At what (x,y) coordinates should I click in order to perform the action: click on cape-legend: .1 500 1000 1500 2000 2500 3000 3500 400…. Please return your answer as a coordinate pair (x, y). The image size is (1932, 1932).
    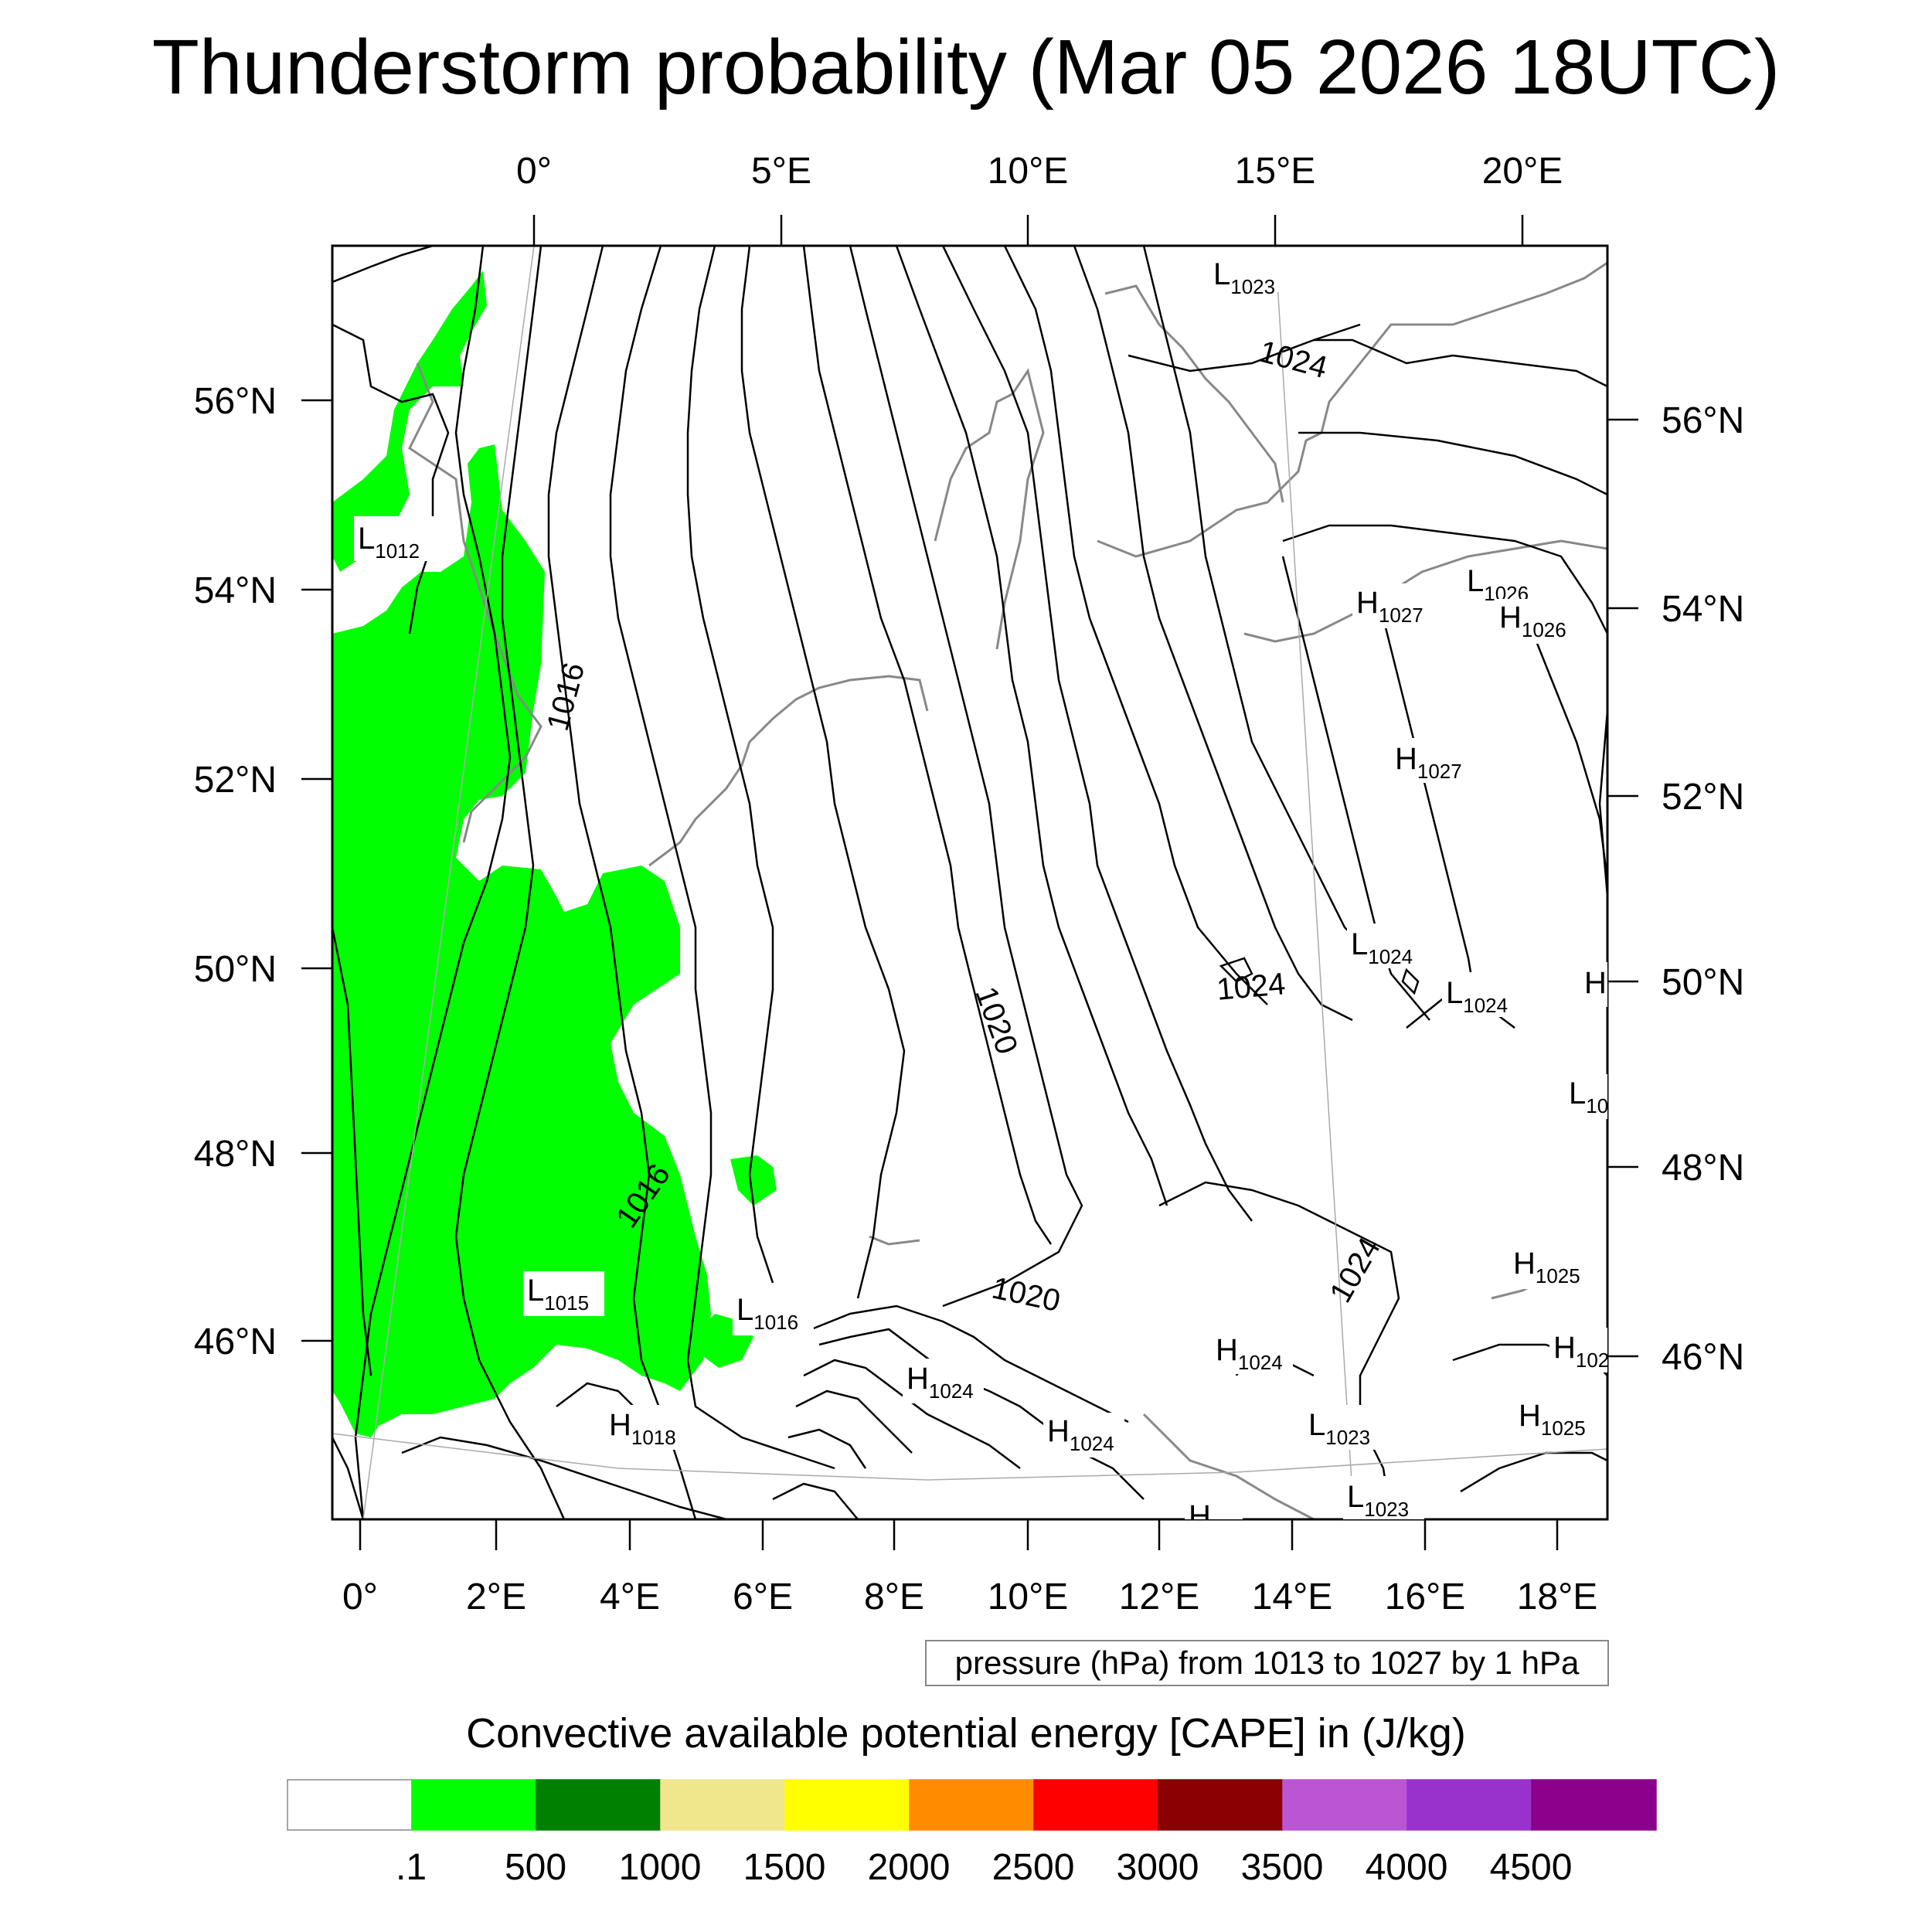
    Looking at the image, I should click on (972, 1834).